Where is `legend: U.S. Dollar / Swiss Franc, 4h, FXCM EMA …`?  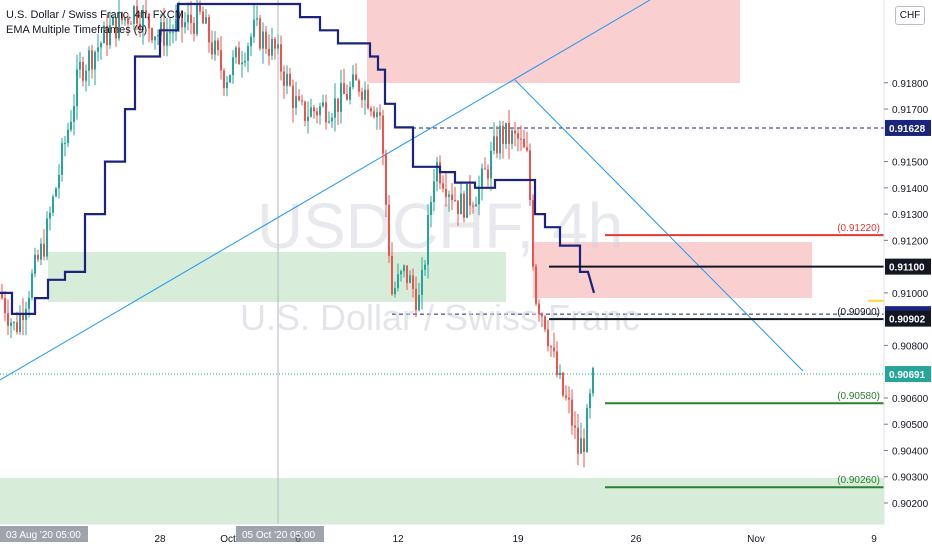
legend: U.S. Dollar / Swiss Franc, 4h, FXCM EMA … is located at coordinates (95, 23).